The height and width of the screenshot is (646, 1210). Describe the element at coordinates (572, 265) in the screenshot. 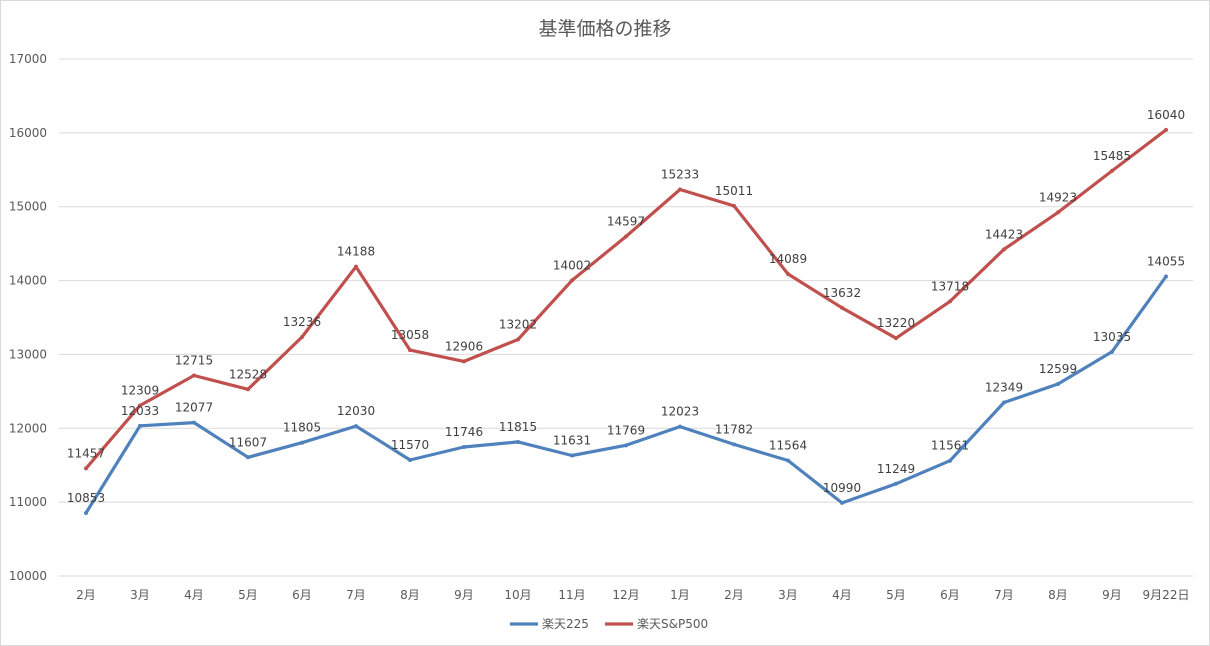

I see `data-label: 14002` at that location.